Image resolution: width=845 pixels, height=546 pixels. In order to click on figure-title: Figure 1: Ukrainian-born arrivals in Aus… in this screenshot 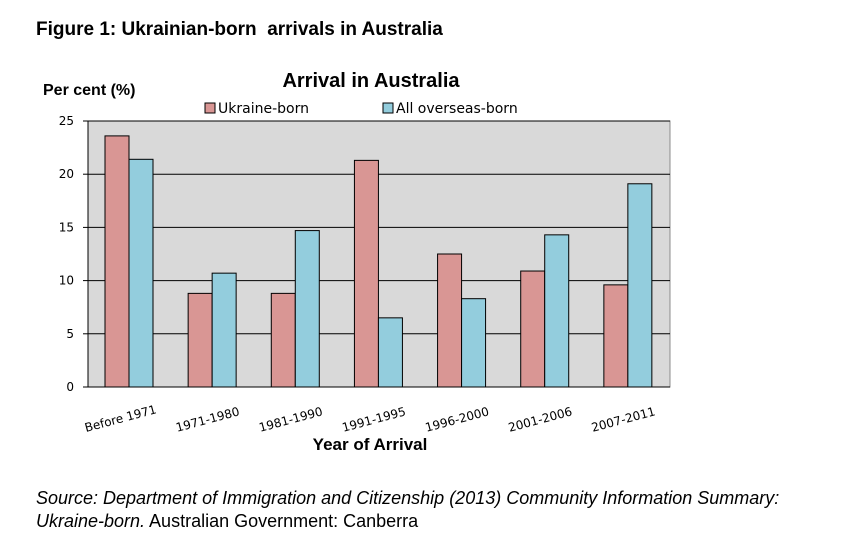, I will do `click(239, 29)`.